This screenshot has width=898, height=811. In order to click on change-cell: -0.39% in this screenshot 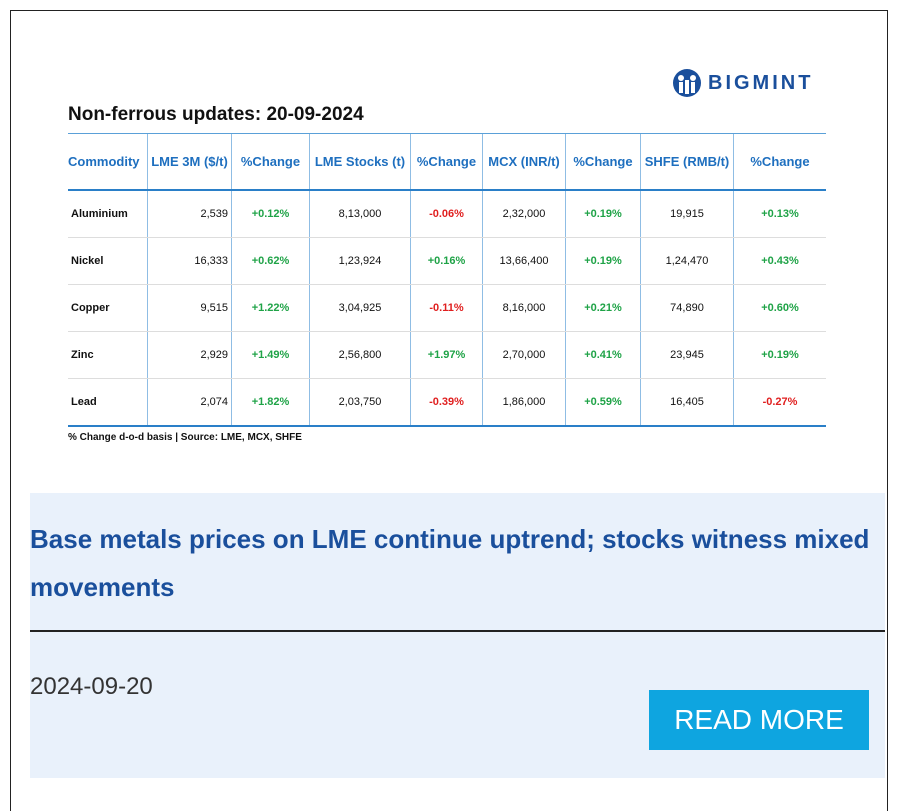, I will do `click(446, 402)`.